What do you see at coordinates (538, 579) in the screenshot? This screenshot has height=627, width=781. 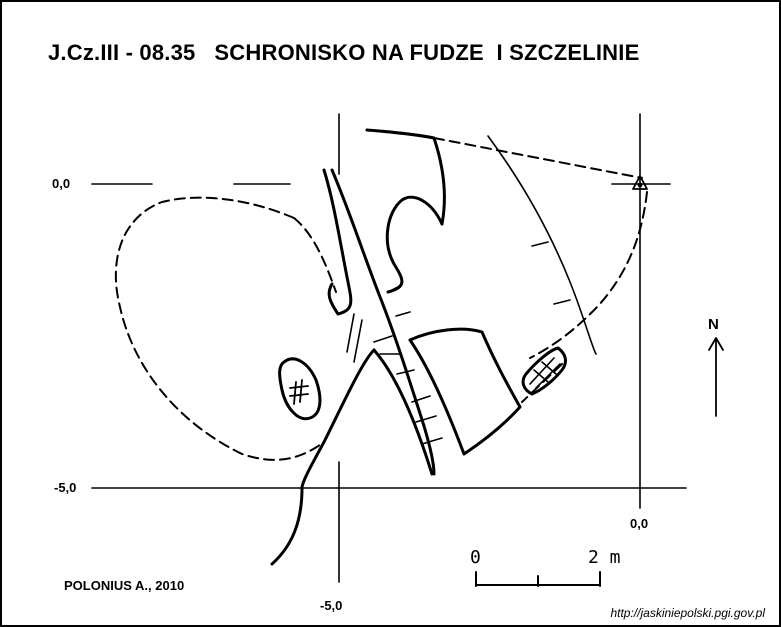 I see `scale-bar` at bounding box center [538, 579].